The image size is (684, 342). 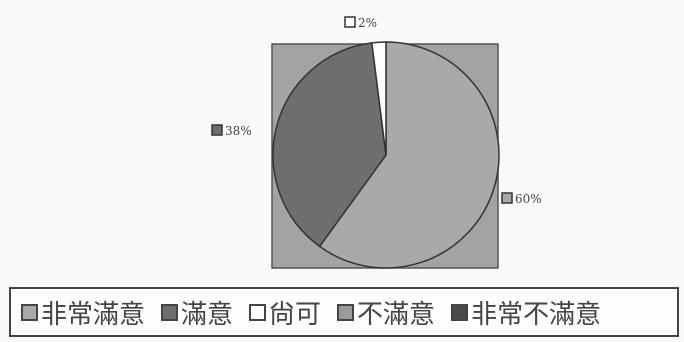 What do you see at coordinates (93, 314) in the screenshot?
I see `legend-label: 非常滿意` at bounding box center [93, 314].